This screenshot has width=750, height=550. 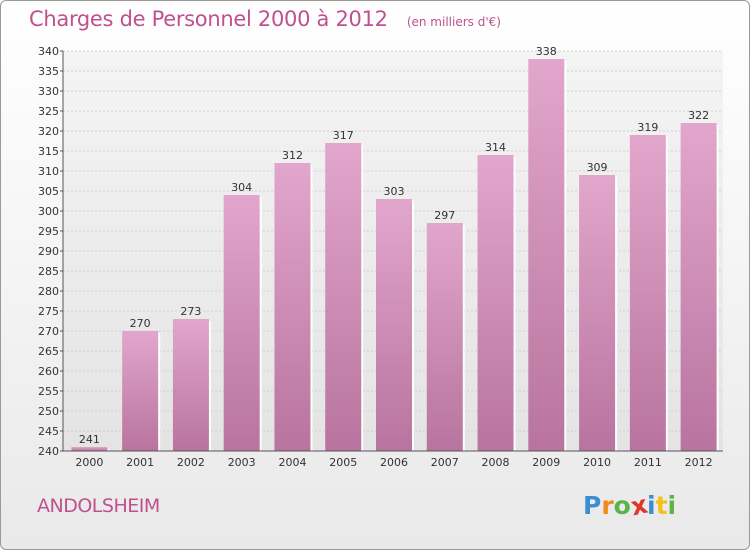 I want to click on bar-2003, so click(x=241, y=323).